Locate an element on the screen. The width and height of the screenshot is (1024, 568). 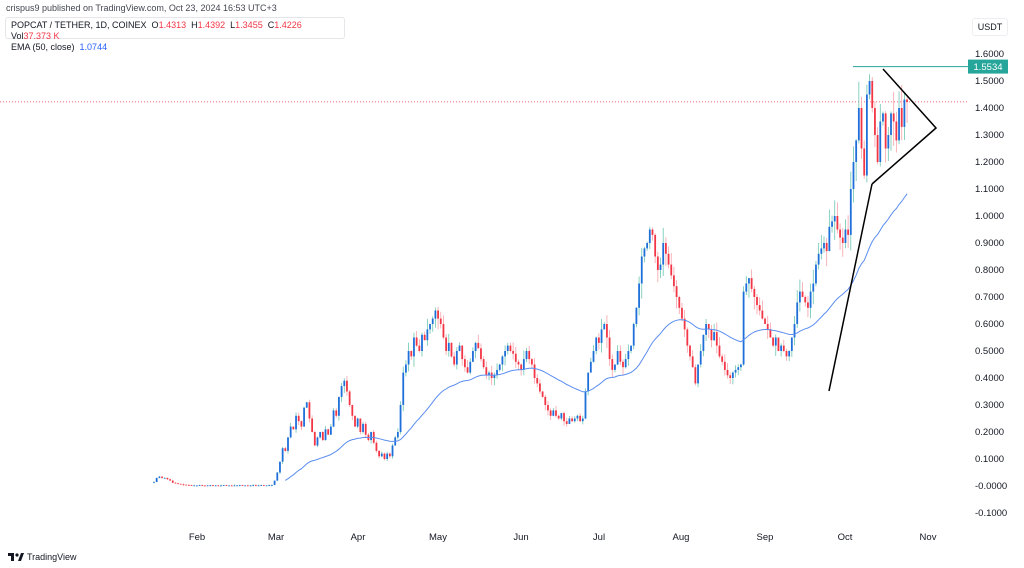
x-tick-label: May is located at coordinates (438, 537).